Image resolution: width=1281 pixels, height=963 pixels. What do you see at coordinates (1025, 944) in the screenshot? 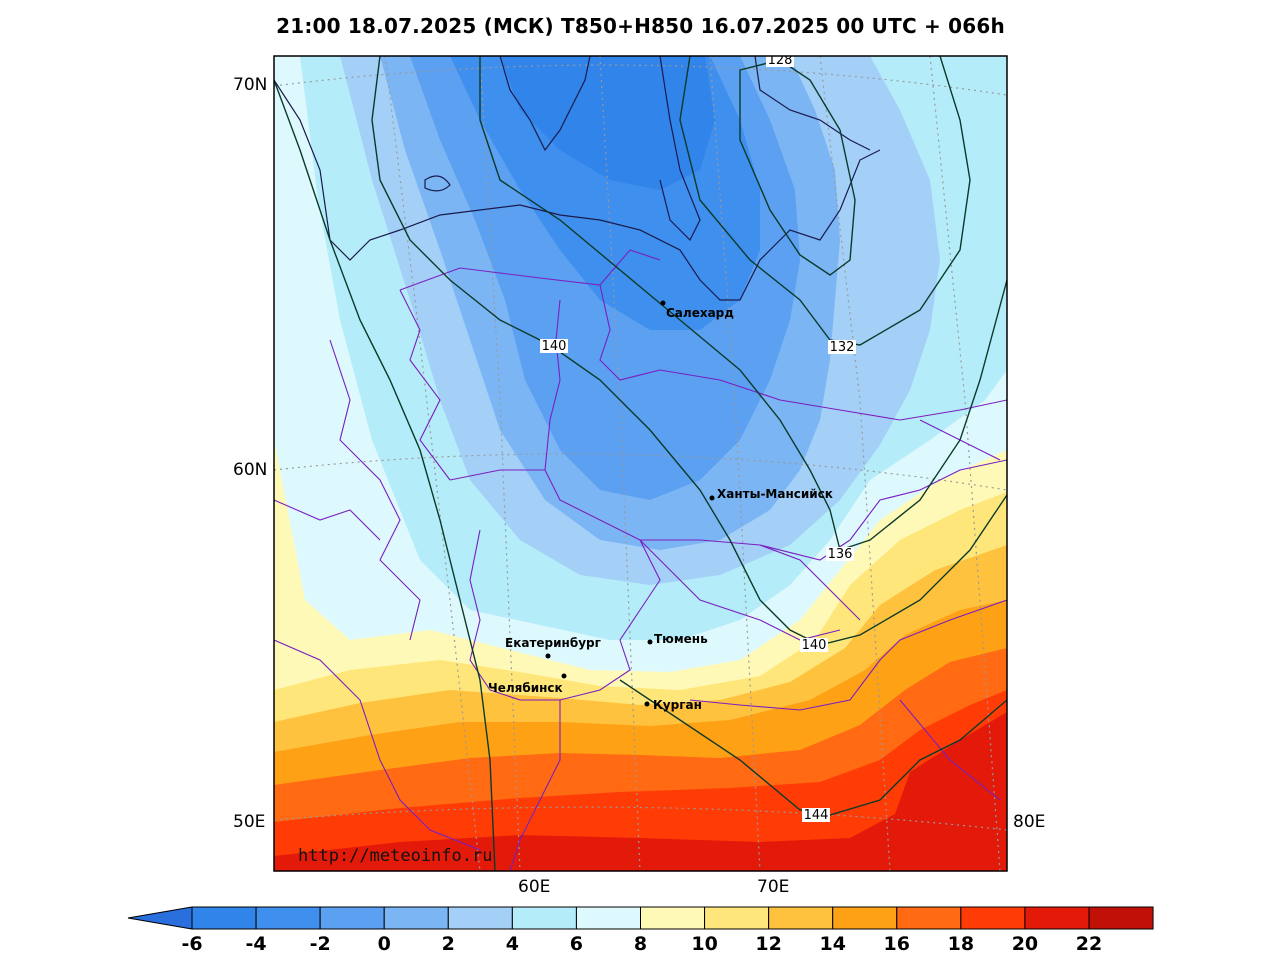
I see `colorbar-tick-label: 20` at bounding box center [1025, 944].